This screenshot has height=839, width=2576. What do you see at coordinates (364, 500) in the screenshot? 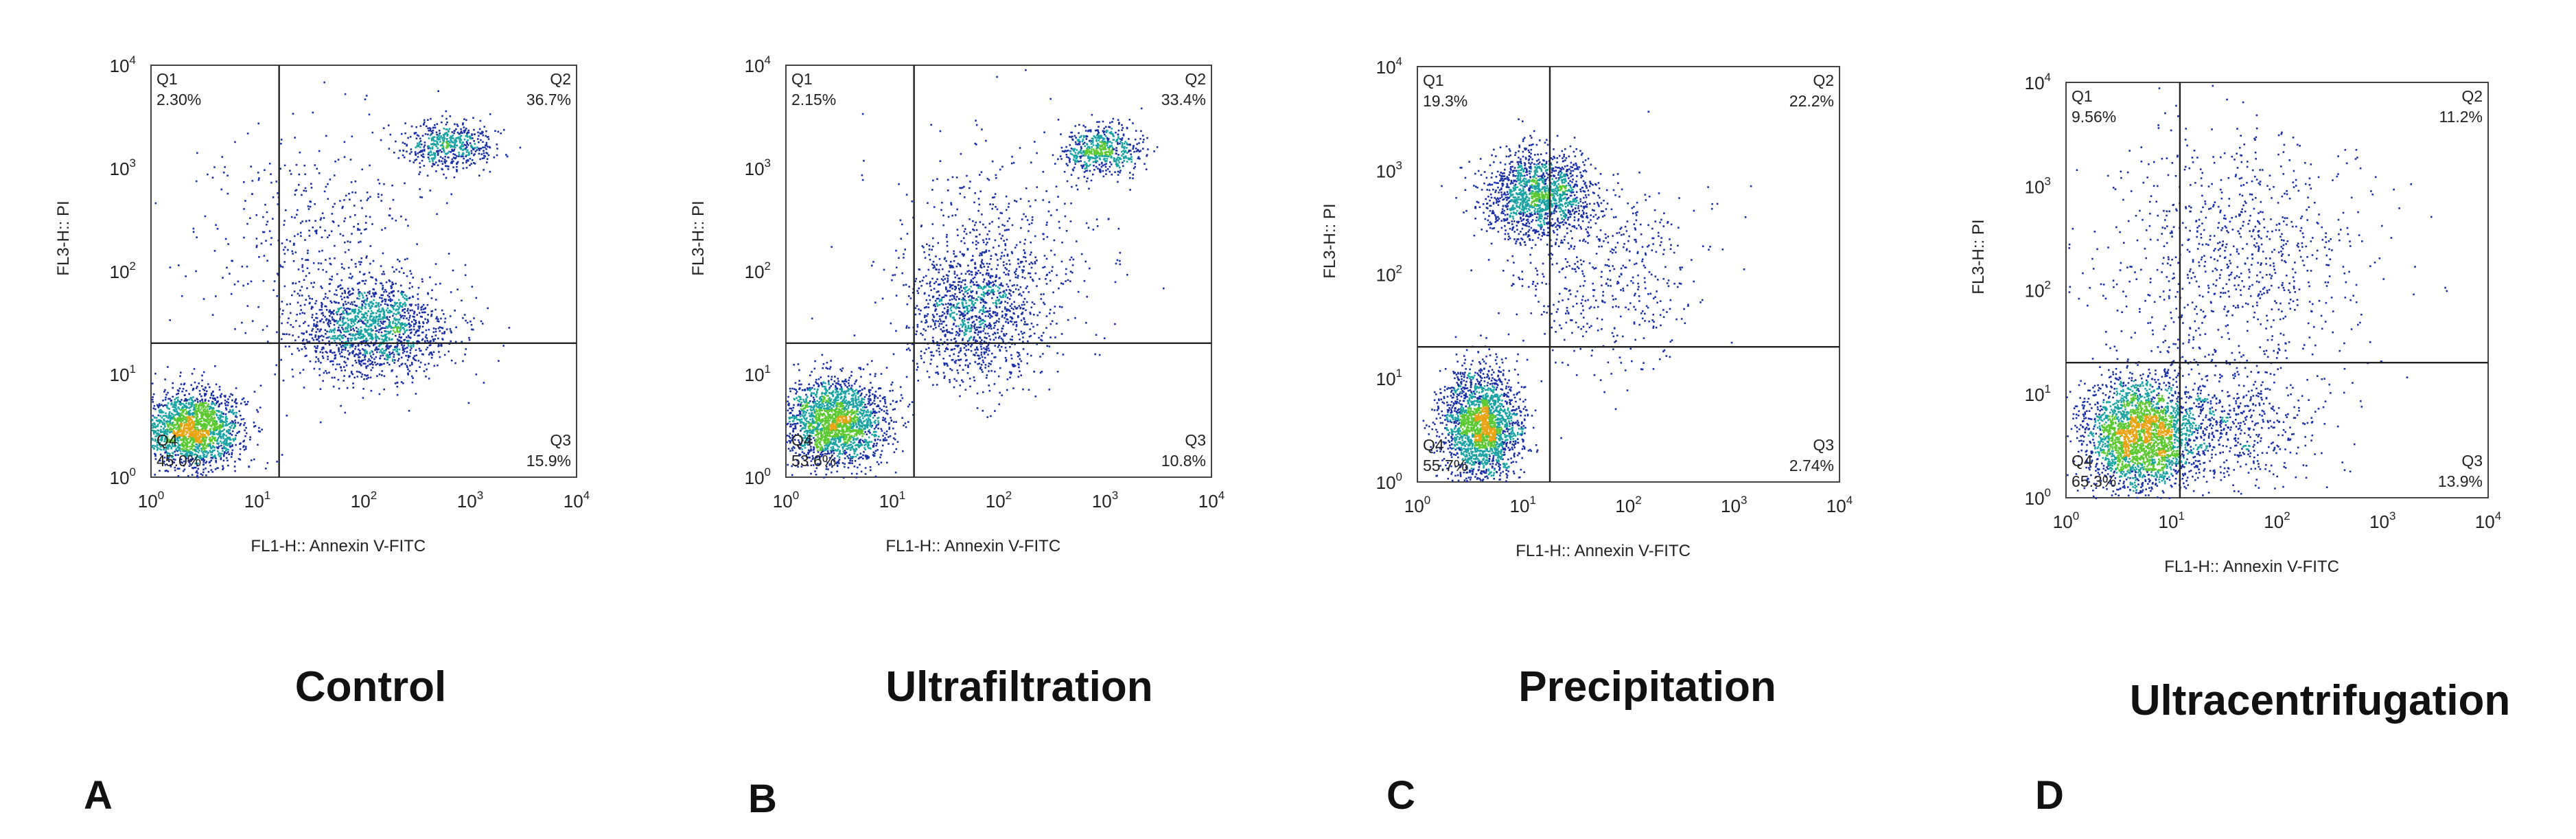
I see `x-tick-label: 102` at bounding box center [364, 500].